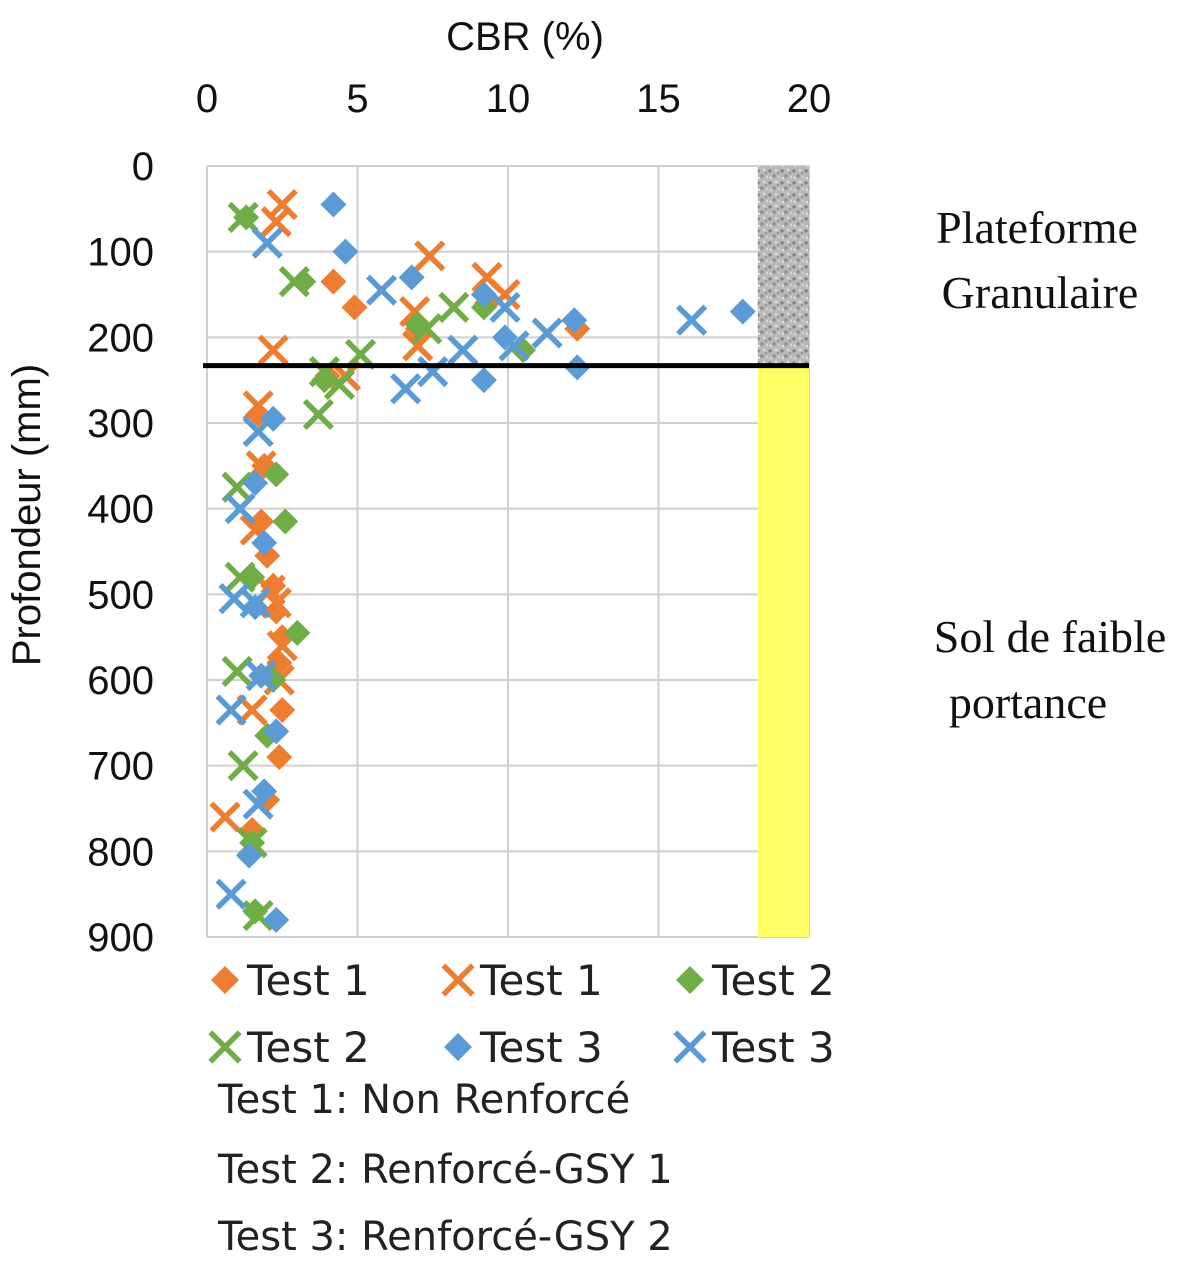  What do you see at coordinates (120, 767) in the screenshot?
I see `y-tick-label-7: 700` at bounding box center [120, 767].